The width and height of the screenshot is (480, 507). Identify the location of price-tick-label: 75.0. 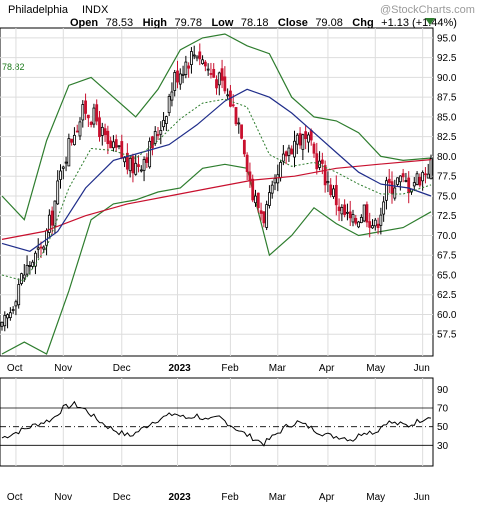
(447, 196).